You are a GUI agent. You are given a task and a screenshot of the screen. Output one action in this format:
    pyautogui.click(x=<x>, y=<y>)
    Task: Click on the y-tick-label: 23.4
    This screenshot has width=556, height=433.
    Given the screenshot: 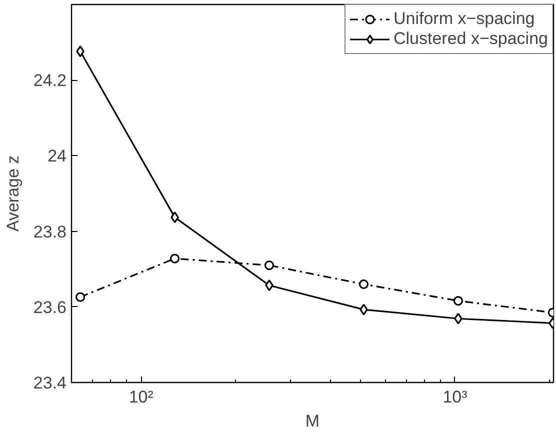 What is the action you would take?
    pyautogui.click(x=50, y=383)
    